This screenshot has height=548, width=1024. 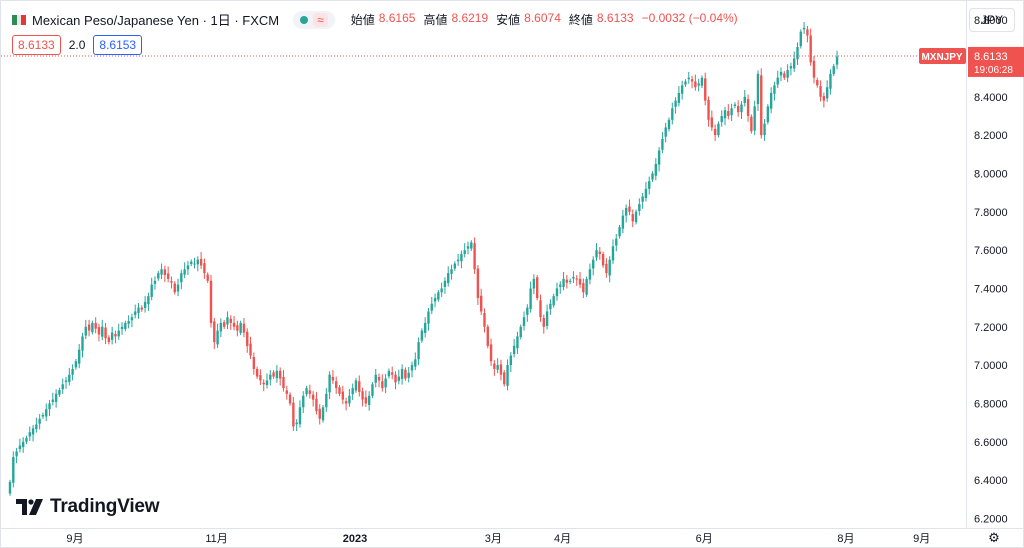 I want to click on ohlc-open-label: 始値, so click(x=362, y=20).